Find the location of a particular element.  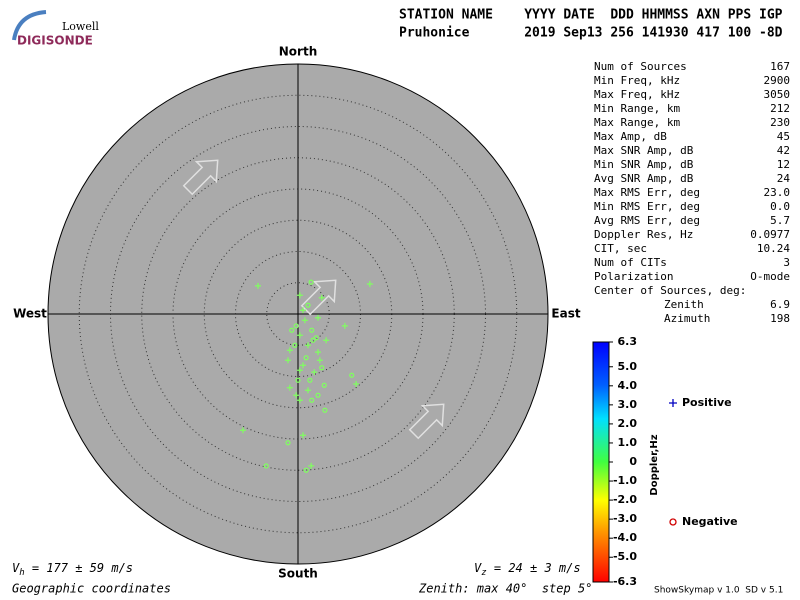

stat-value: 2900 is located at coordinates (777, 80).